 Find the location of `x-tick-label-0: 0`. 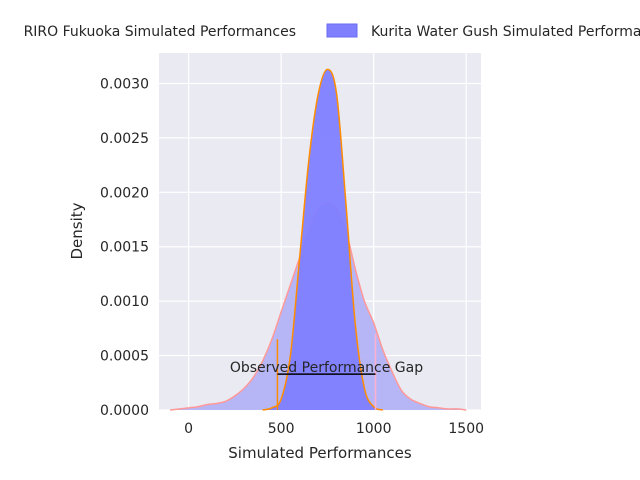

x-tick-label-0: 0 is located at coordinates (188, 429).